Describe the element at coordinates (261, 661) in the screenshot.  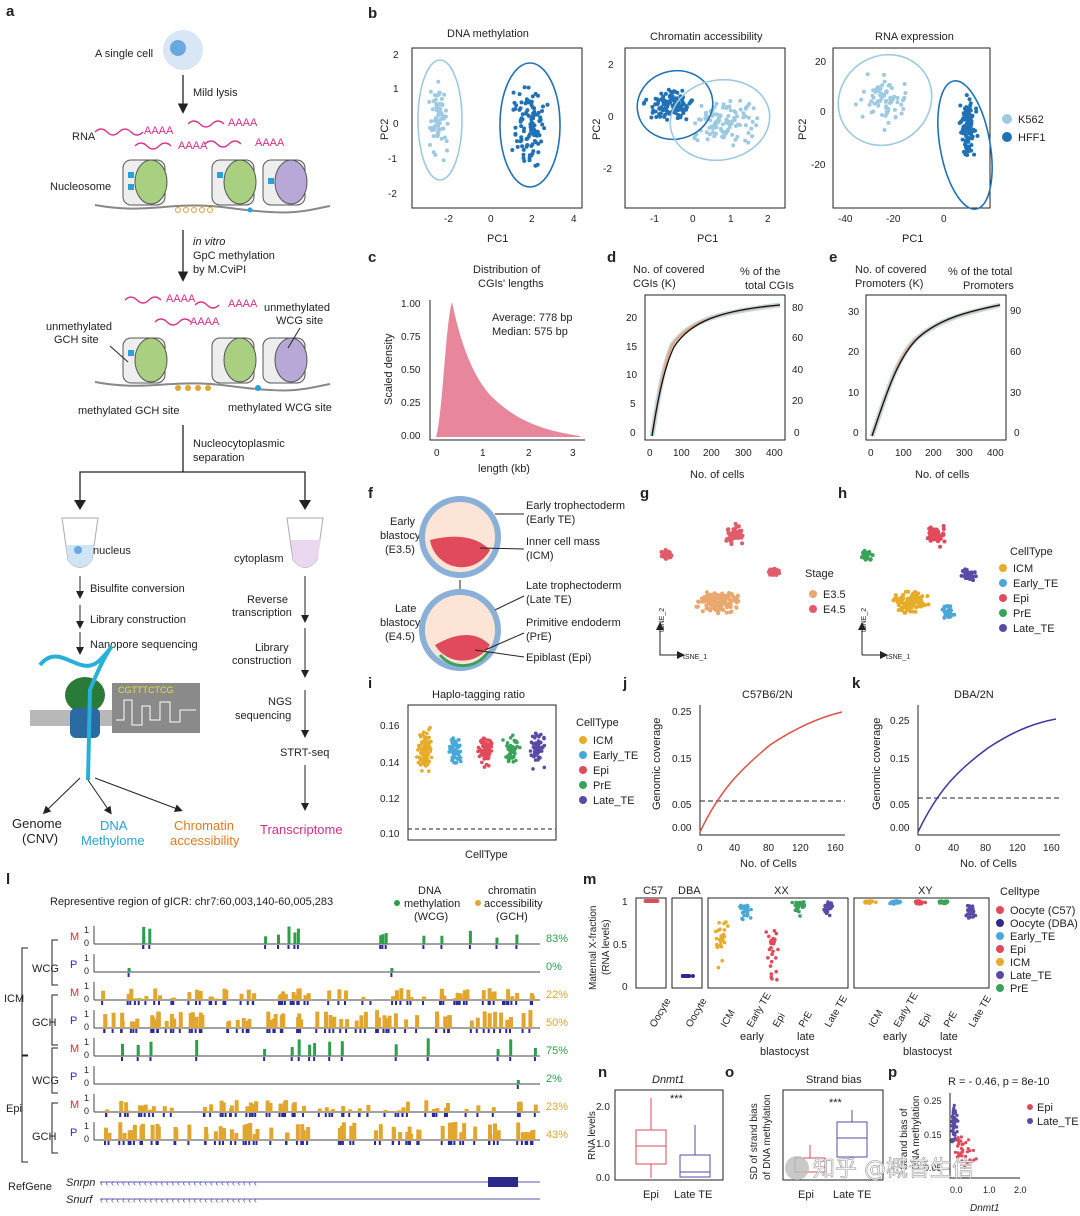
I see `lib2-label-2: construction` at that location.